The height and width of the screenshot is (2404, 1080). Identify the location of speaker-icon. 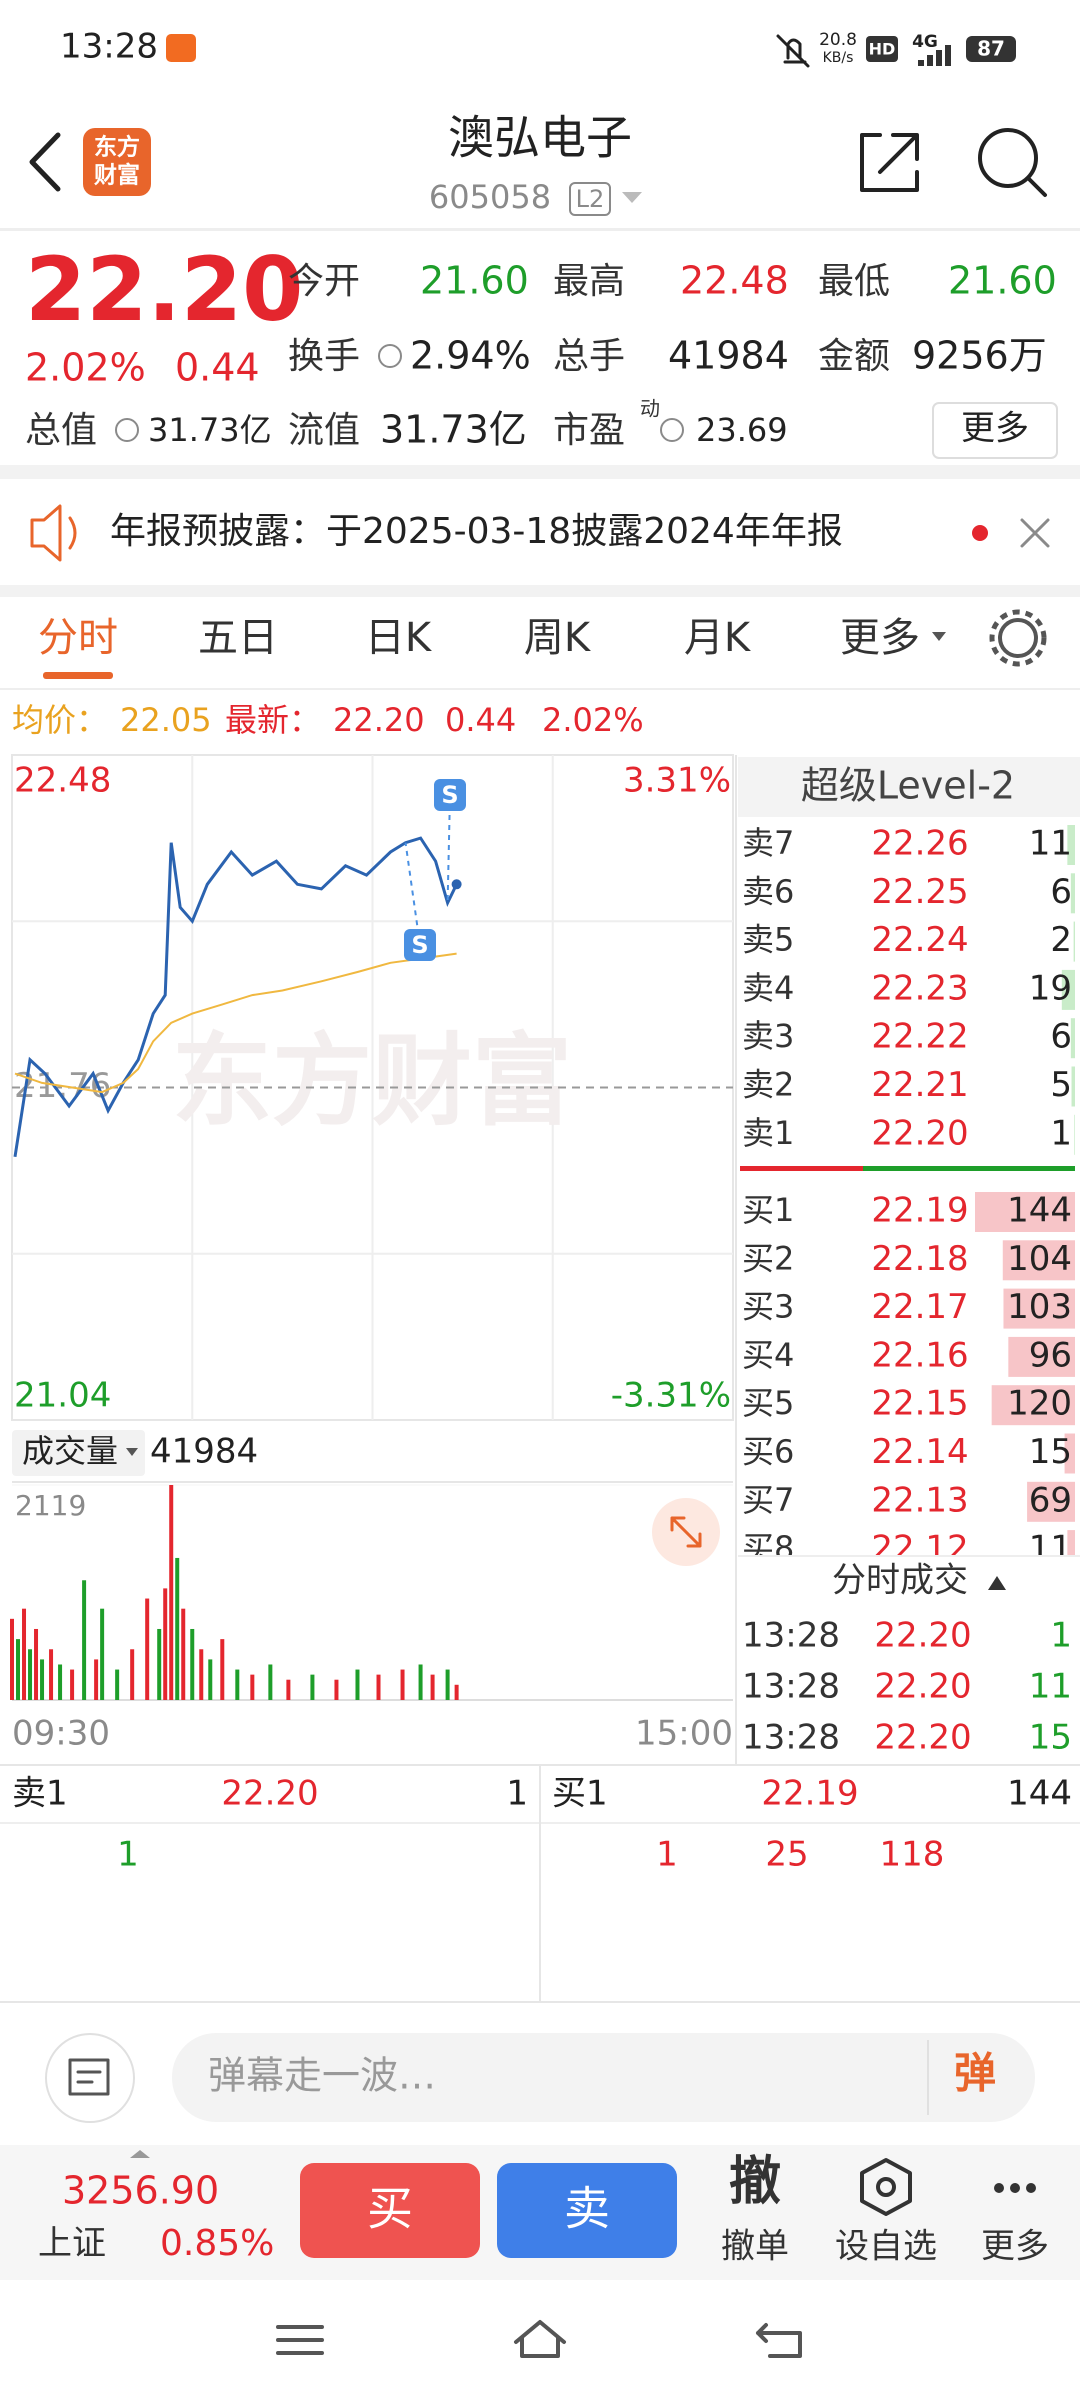
(53, 533).